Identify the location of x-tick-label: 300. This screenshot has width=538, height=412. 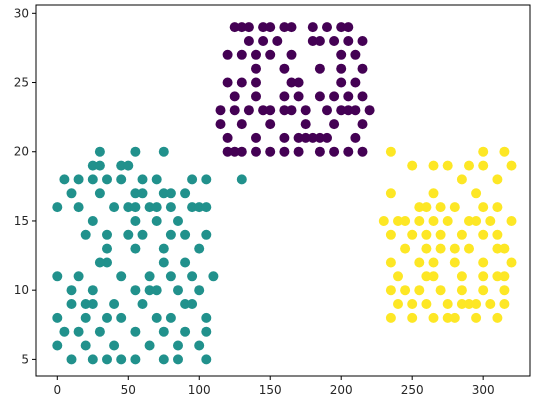
(483, 390).